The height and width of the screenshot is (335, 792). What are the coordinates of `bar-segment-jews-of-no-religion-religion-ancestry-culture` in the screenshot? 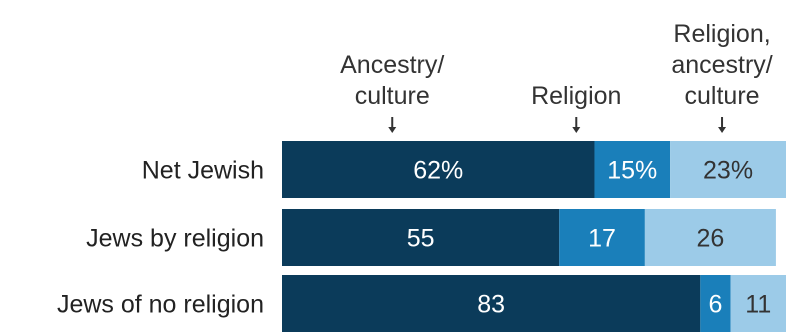 It's located at (758, 303).